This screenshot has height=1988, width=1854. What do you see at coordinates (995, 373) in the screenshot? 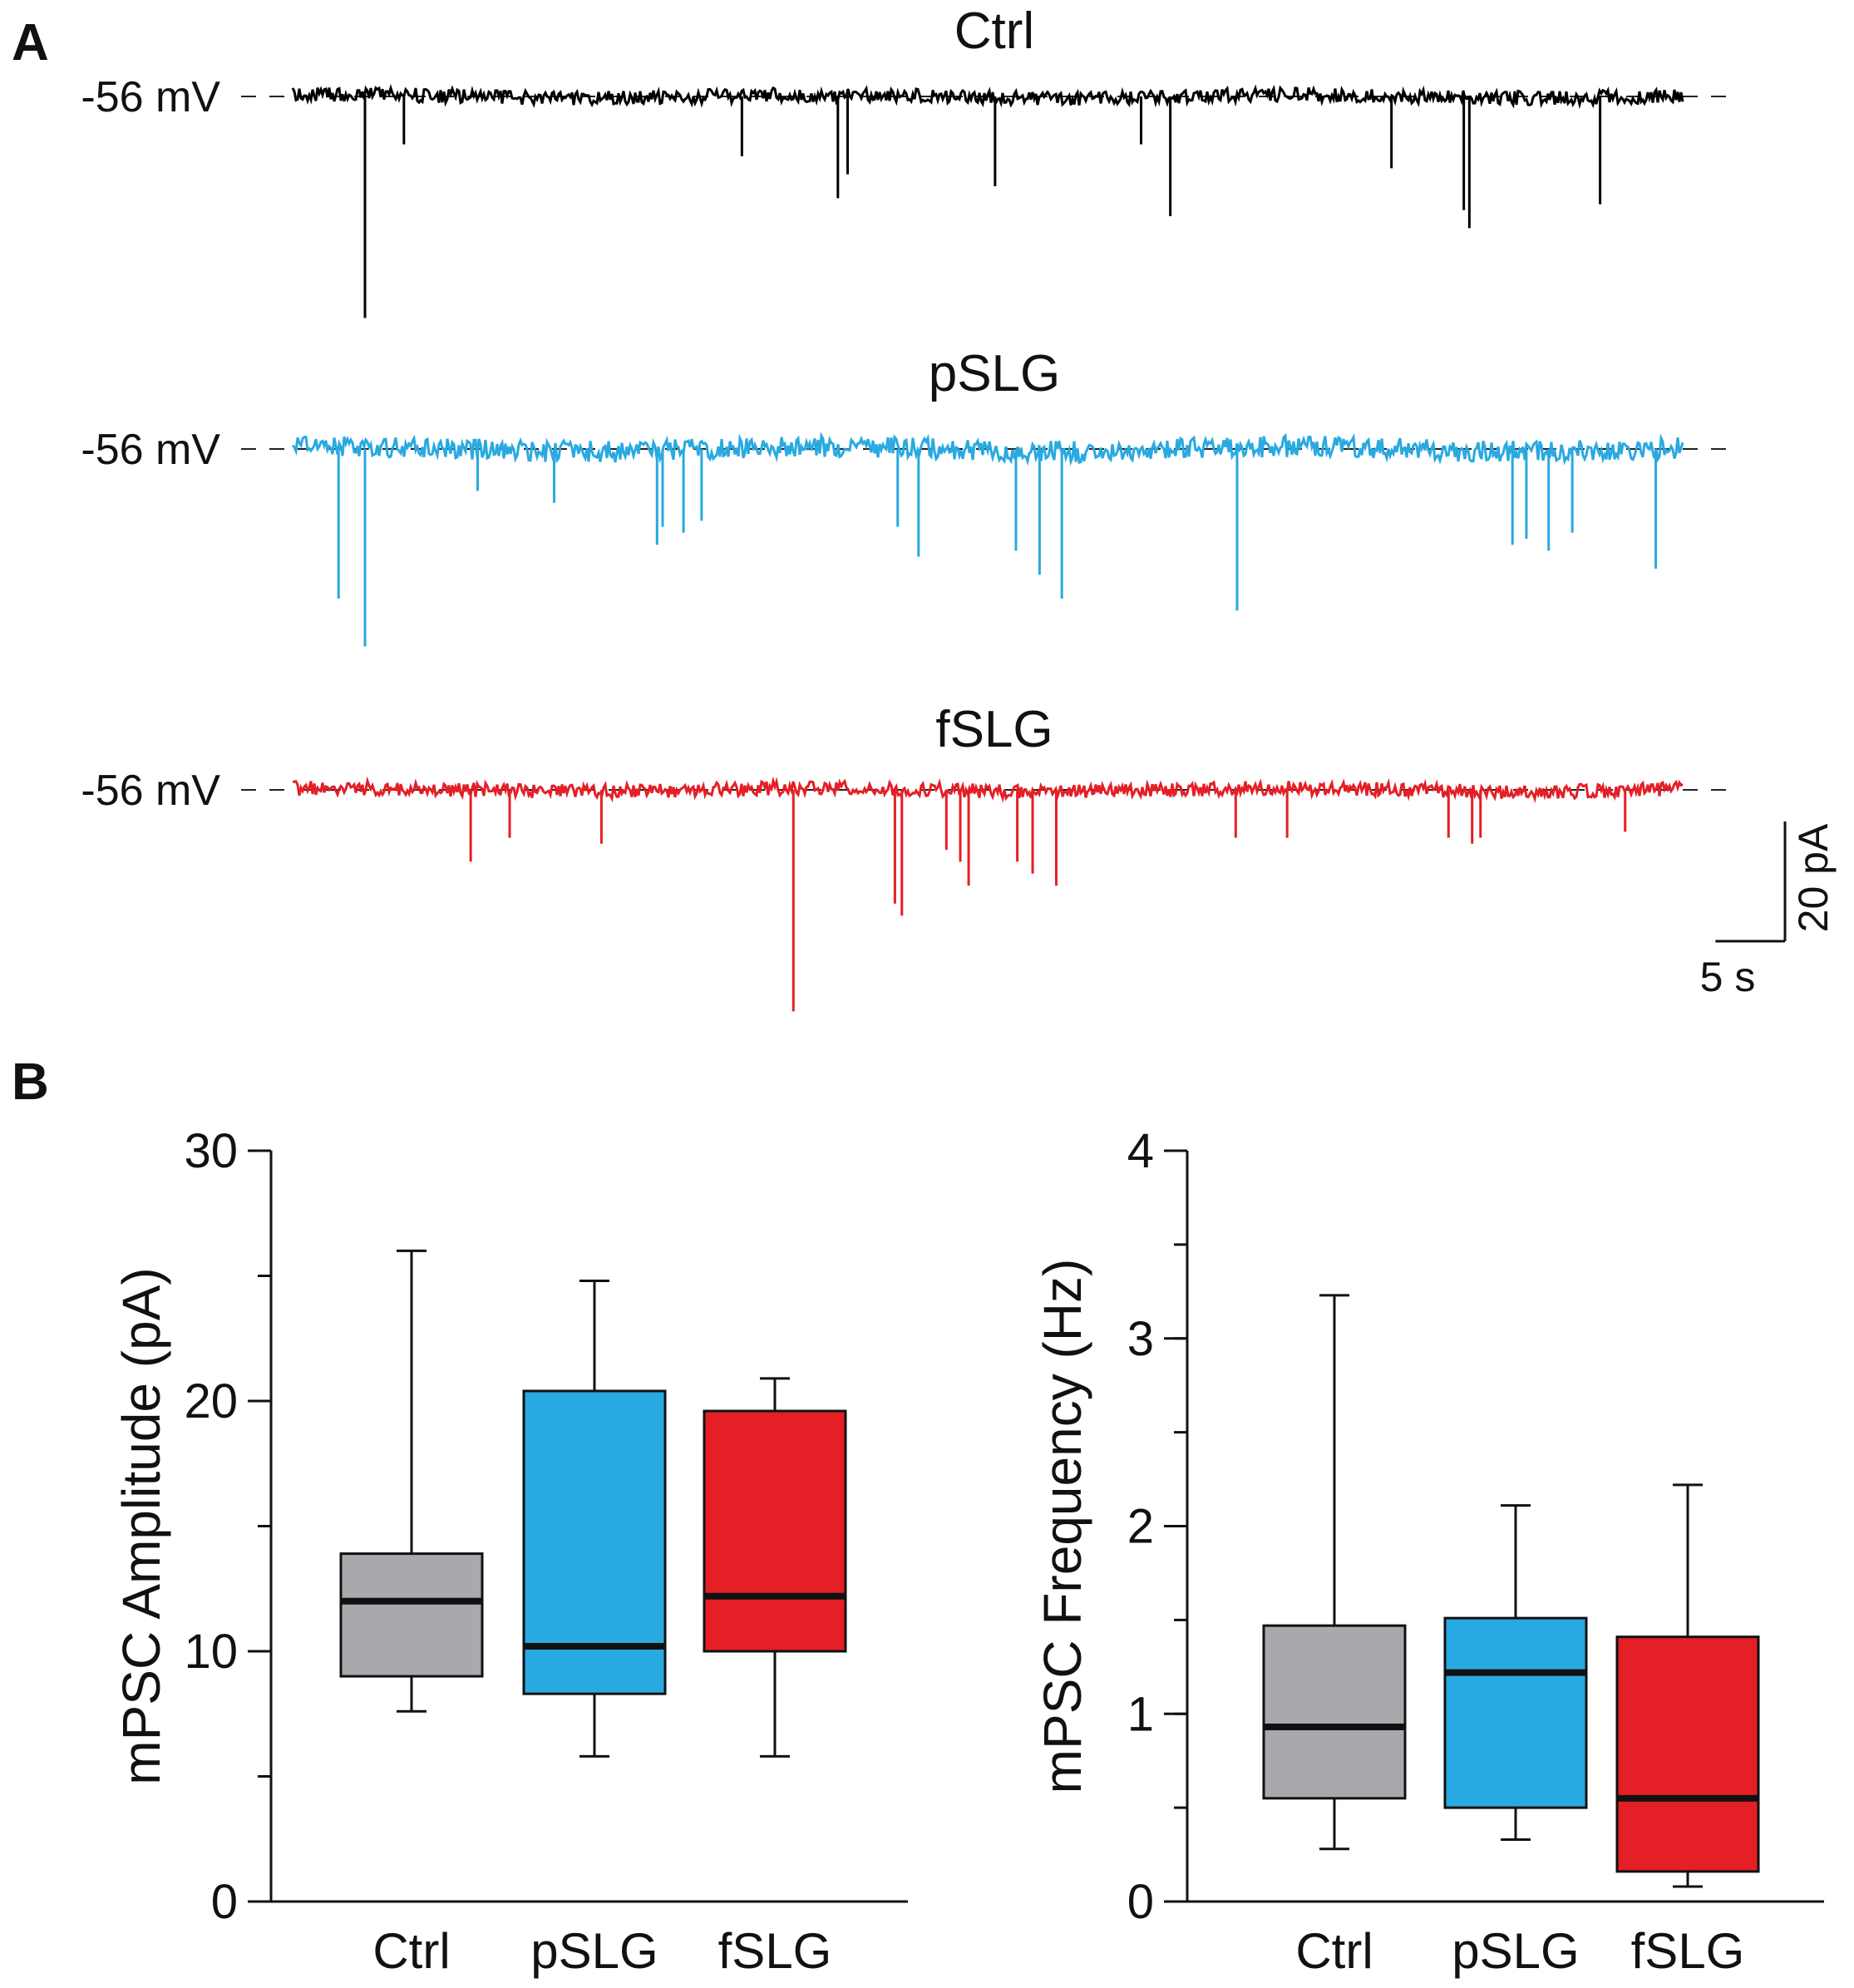
I see `trace-title-pslg: pSLG` at bounding box center [995, 373].